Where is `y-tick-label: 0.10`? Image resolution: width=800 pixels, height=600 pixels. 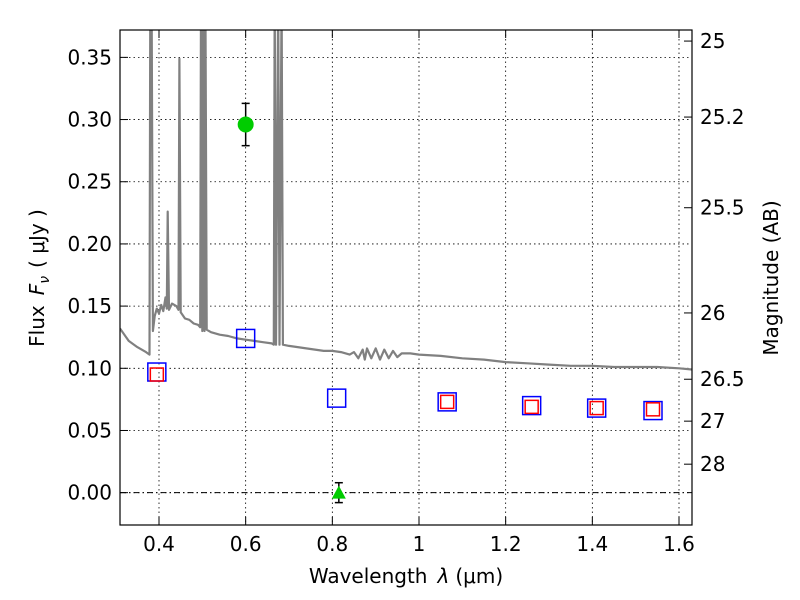 y-tick-label: 0.10 is located at coordinates (89, 368).